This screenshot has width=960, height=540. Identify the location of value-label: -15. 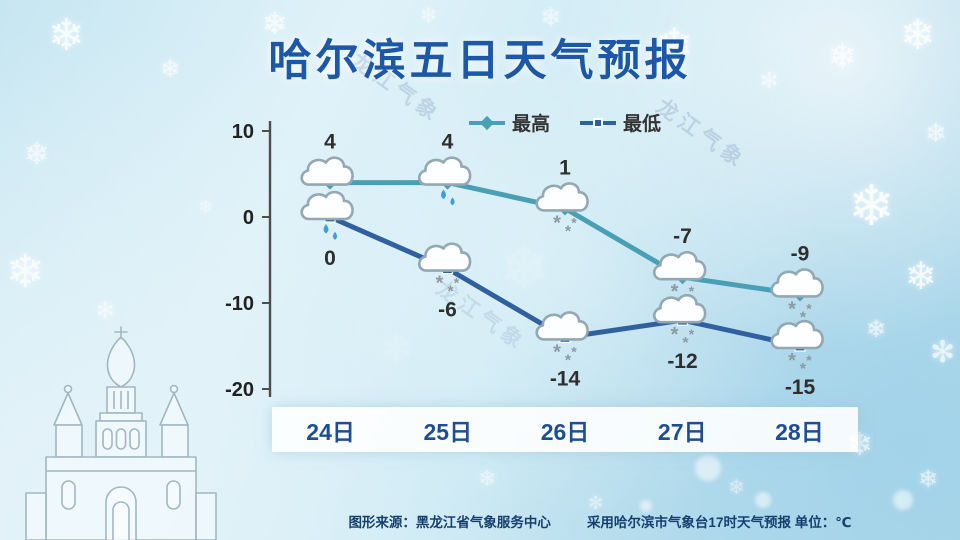
(800, 387).